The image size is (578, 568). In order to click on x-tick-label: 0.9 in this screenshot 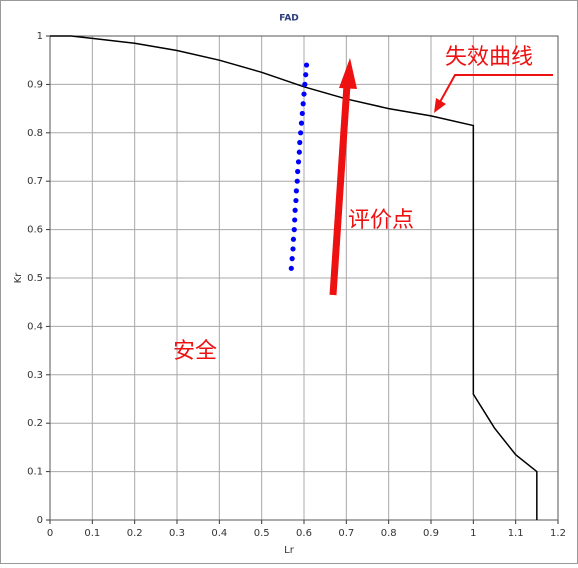, I will do `click(431, 533)`.